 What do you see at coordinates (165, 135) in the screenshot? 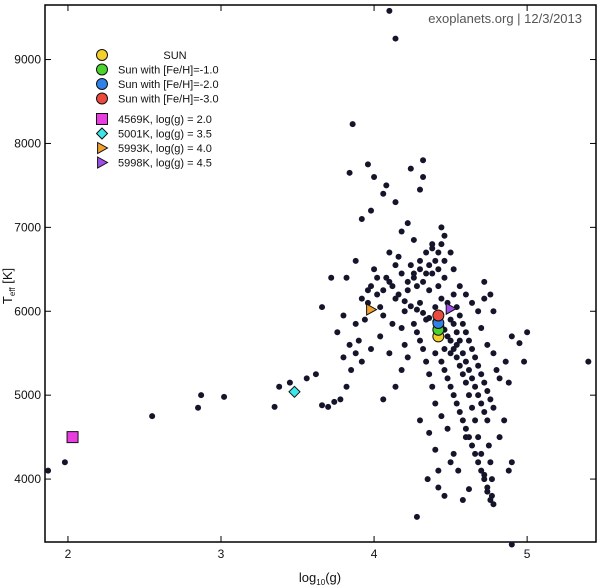
I see `legend-label: 5001K, log(g) = 3.5` at bounding box center [165, 135].